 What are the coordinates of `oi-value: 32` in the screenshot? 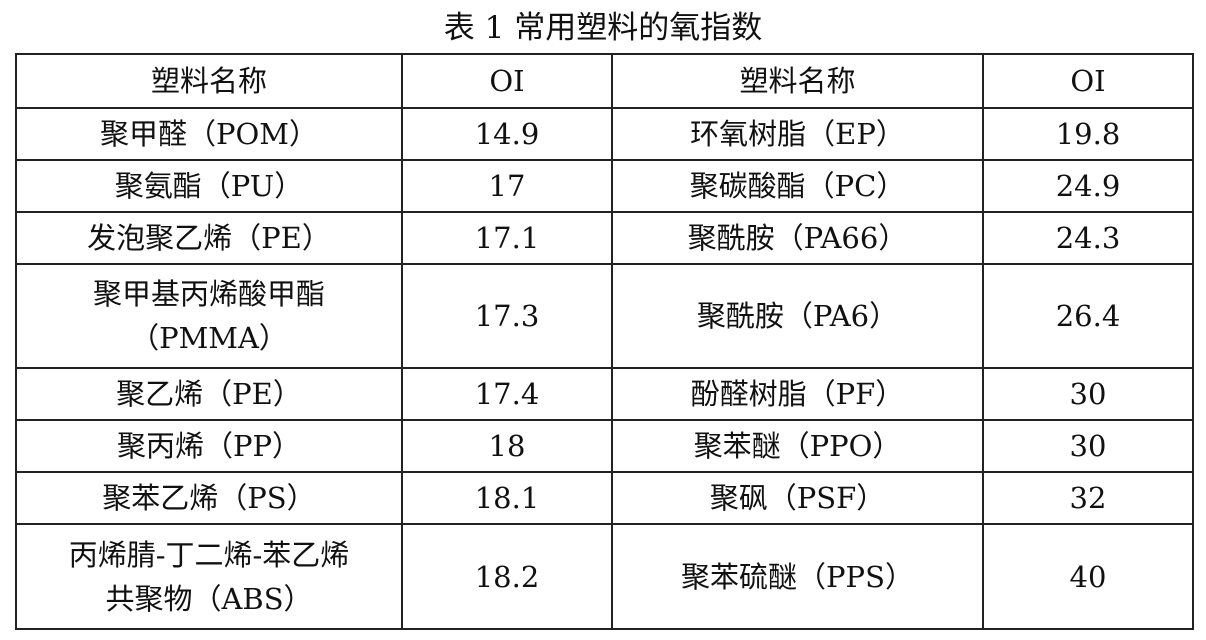 It's located at (1088, 498).